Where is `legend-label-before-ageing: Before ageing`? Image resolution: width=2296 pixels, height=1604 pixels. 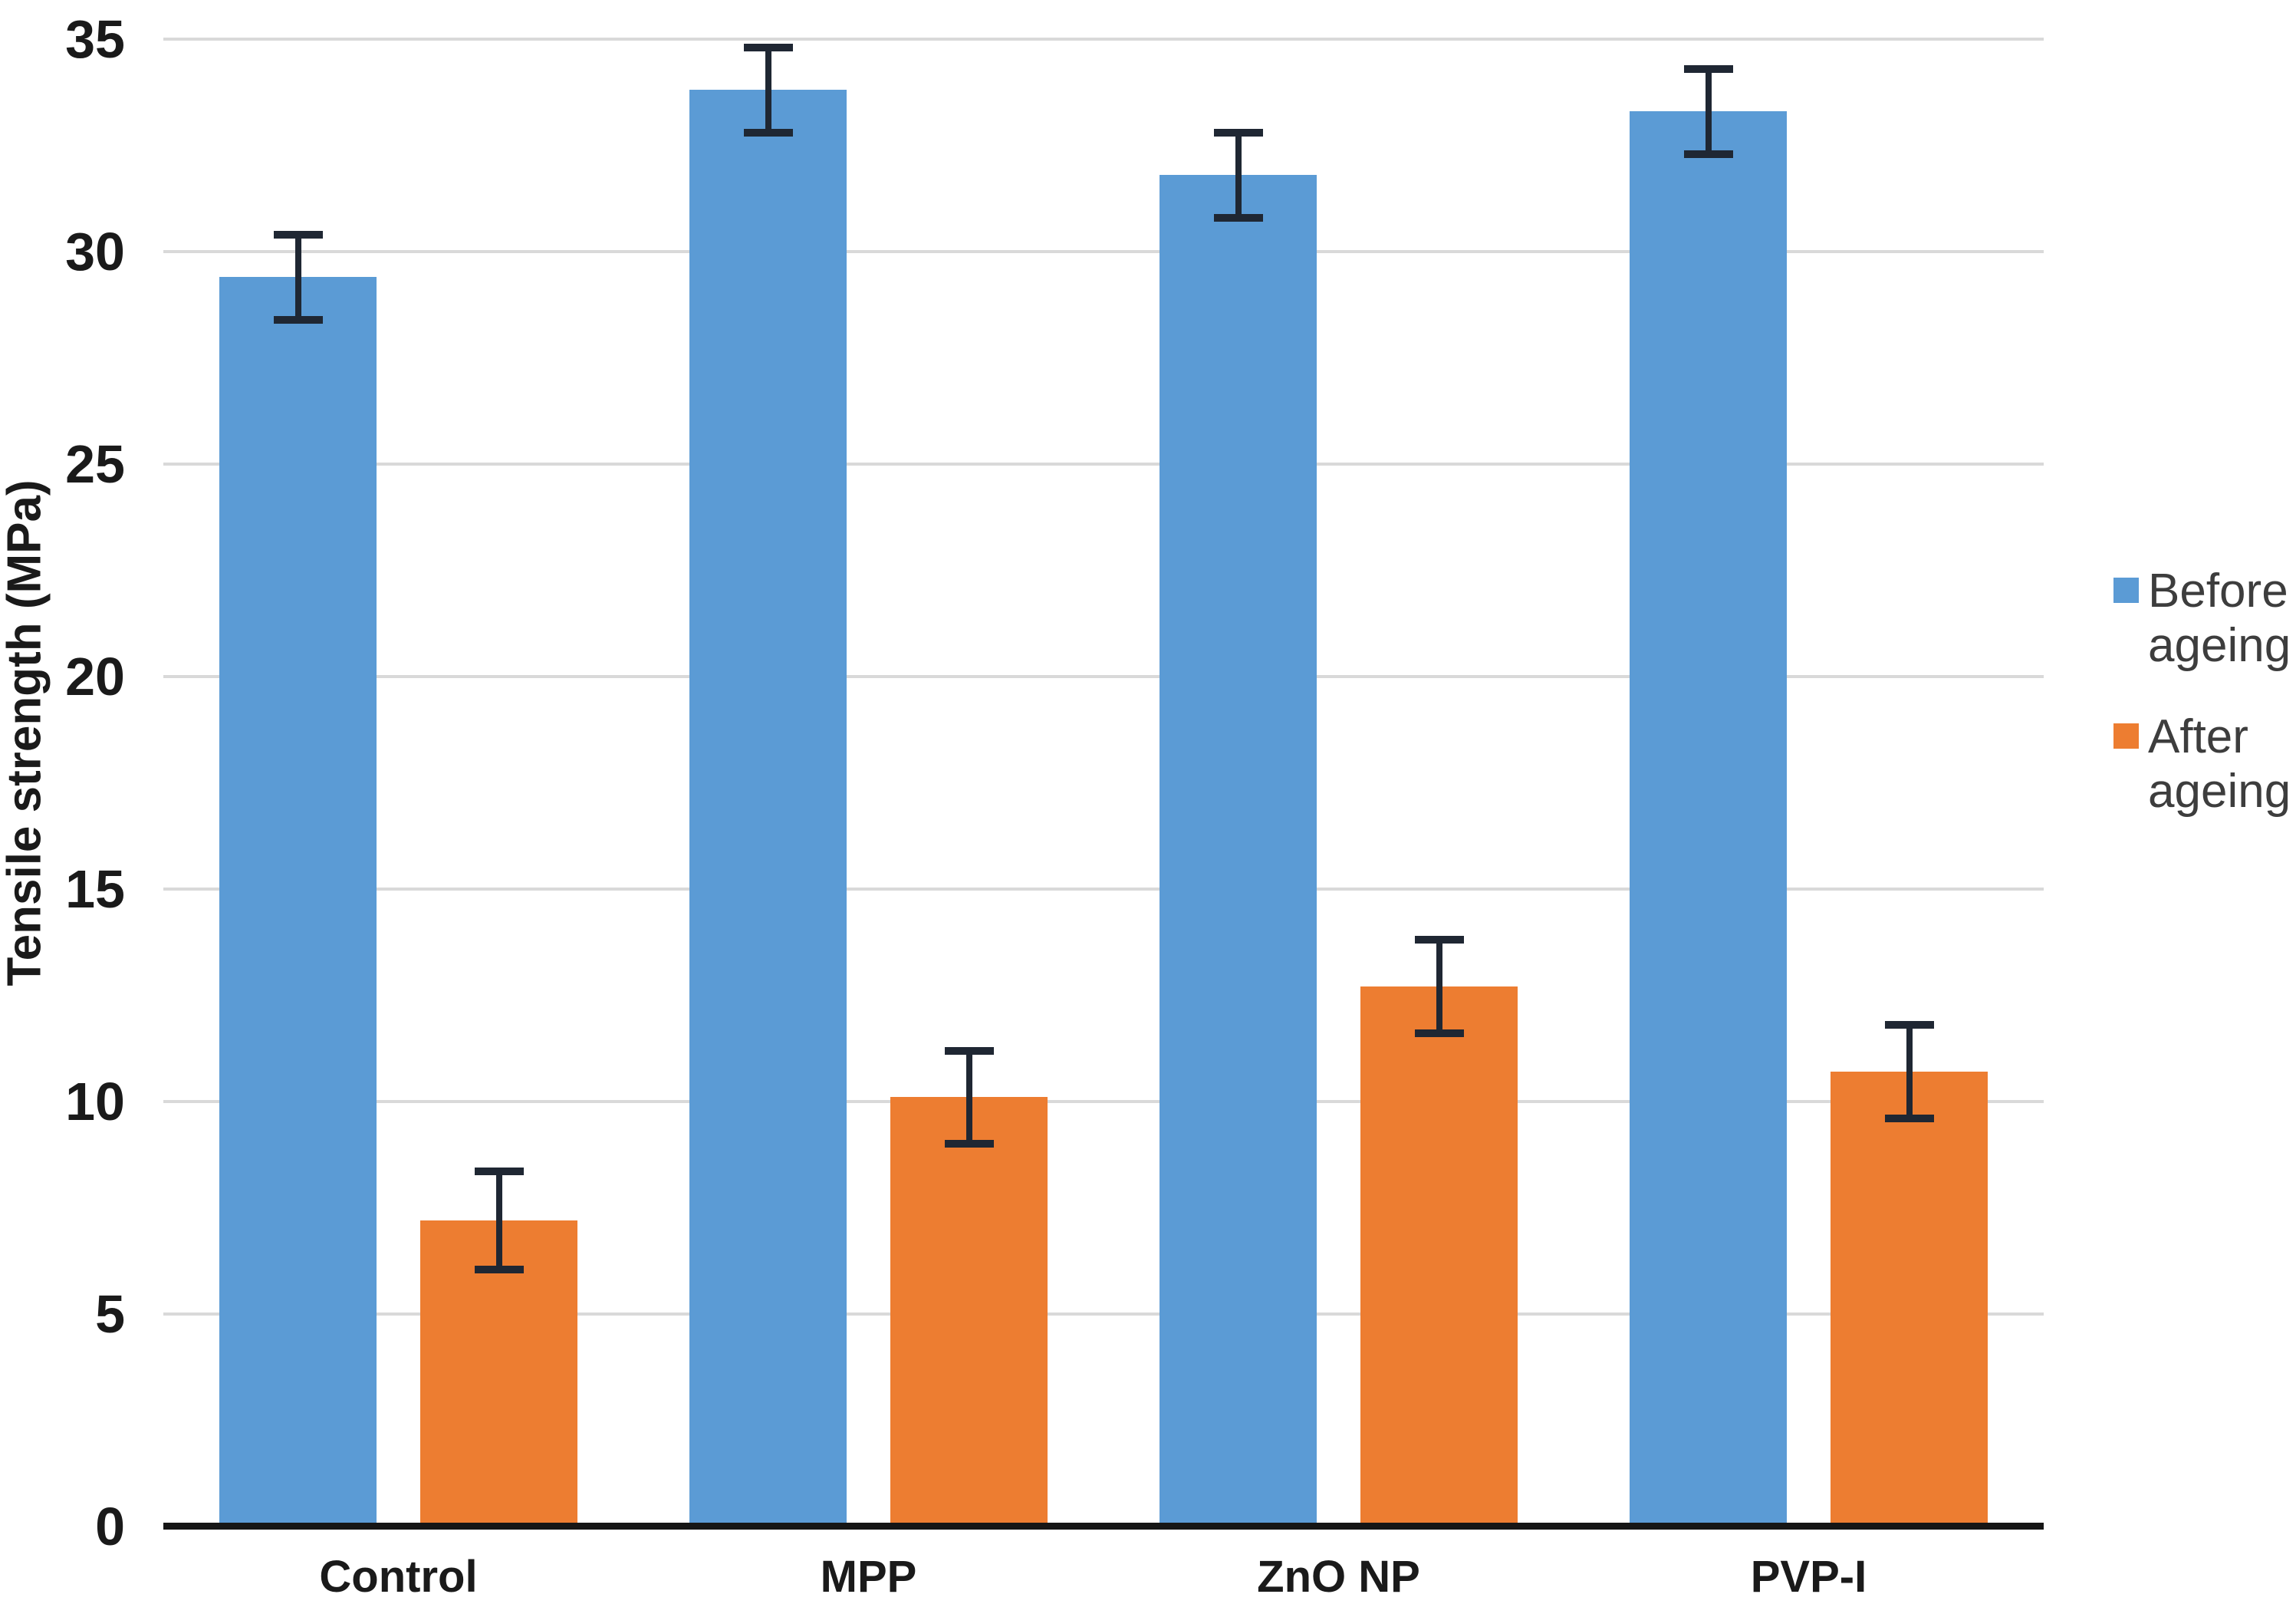 legend-label-before-ageing: Before ageing is located at coordinates (2219, 618).